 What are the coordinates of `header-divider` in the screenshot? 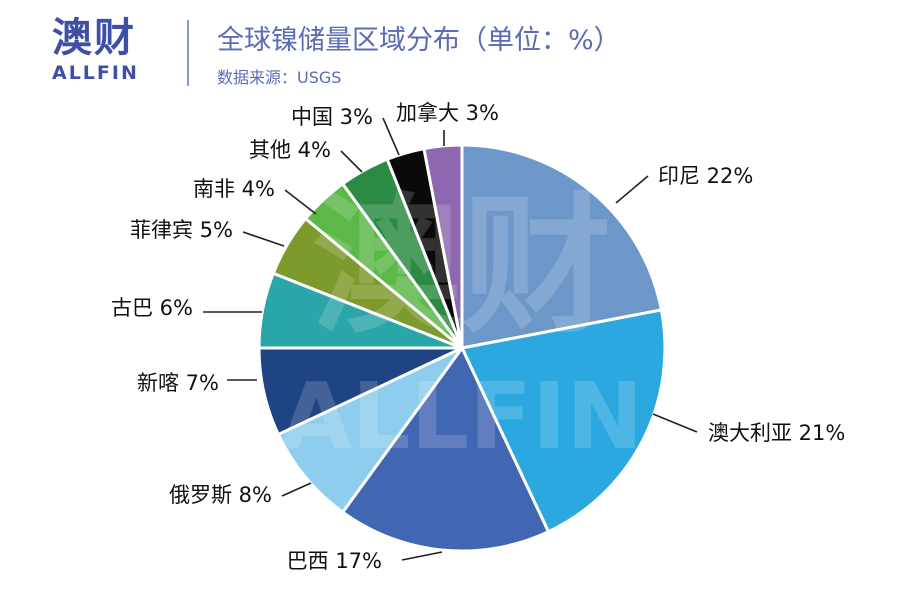 It's located at (188, 53).